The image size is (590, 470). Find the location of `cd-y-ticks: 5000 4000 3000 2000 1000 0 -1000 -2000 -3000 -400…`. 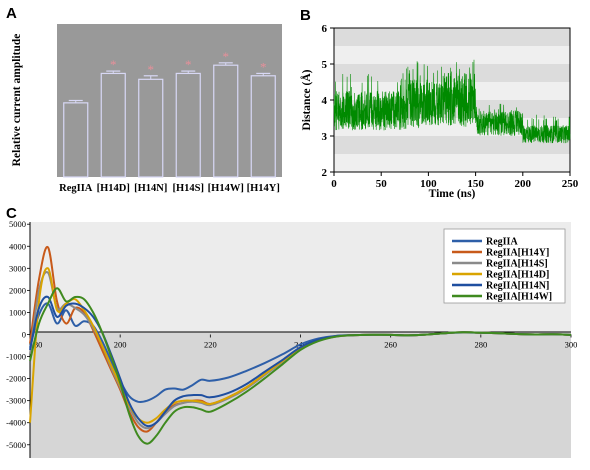

cd-y-ticks: 5000 4000 3000 2000 1000 0 -1000 -2000 -3000 -400… is located at coordinates (18, 334).